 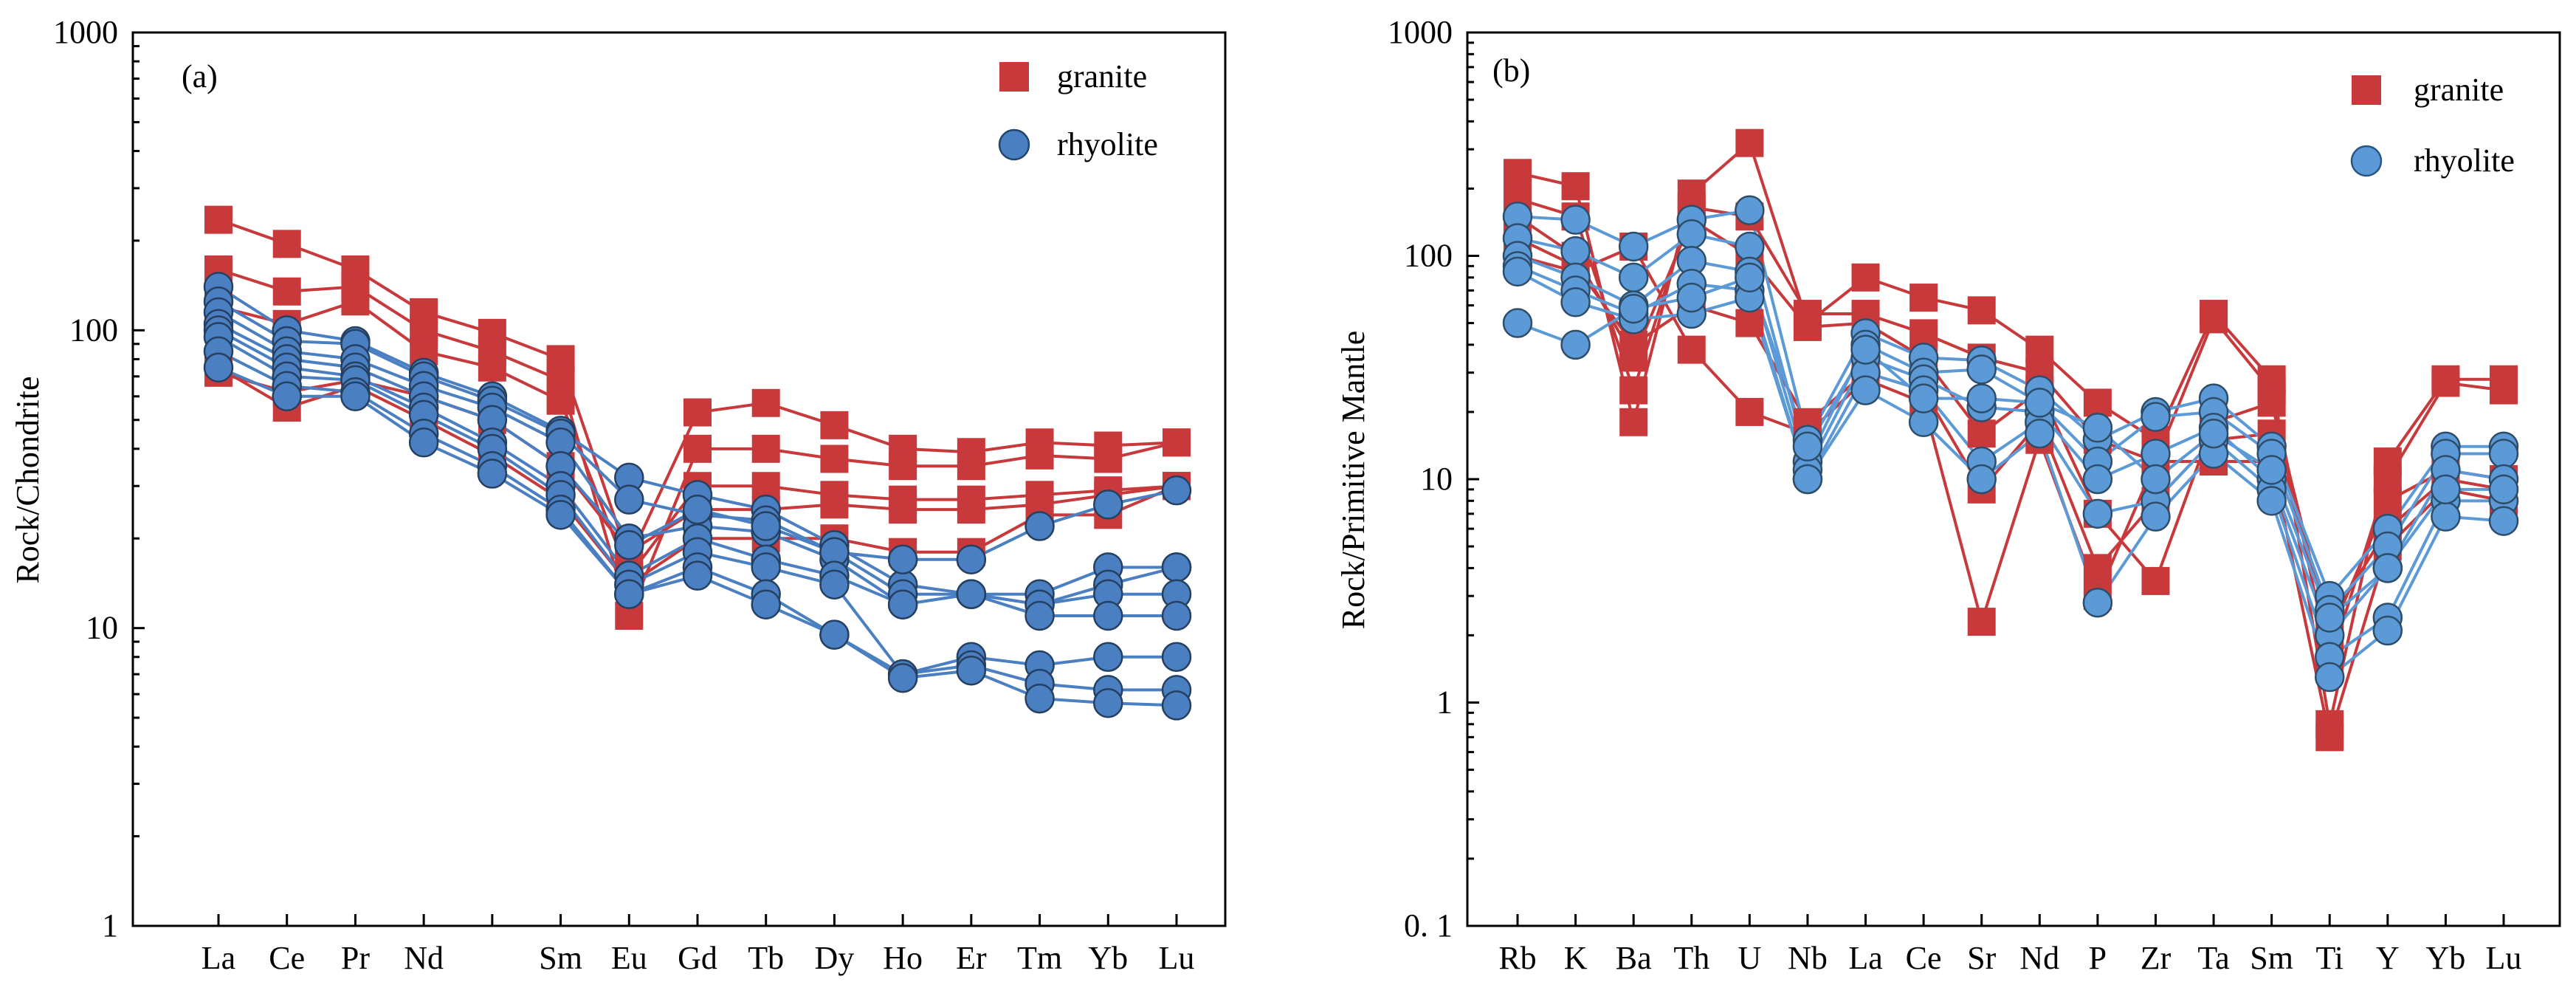 I want to click on a-y-tick-label: 100, so click(x=94, y=330).